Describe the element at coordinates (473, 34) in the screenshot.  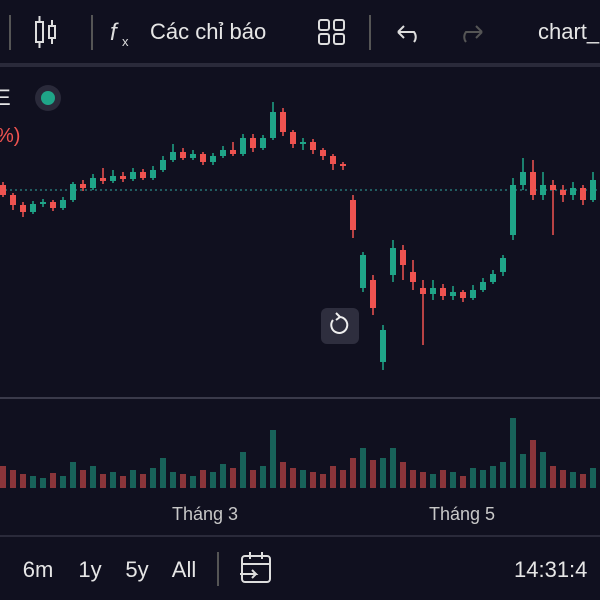
I see `redo-button` at that location.